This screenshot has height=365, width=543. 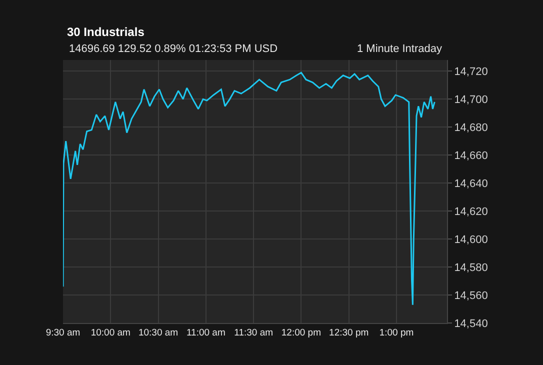 I want to click on x-tick-label: 10:00 am, so click(x=110, y=332).